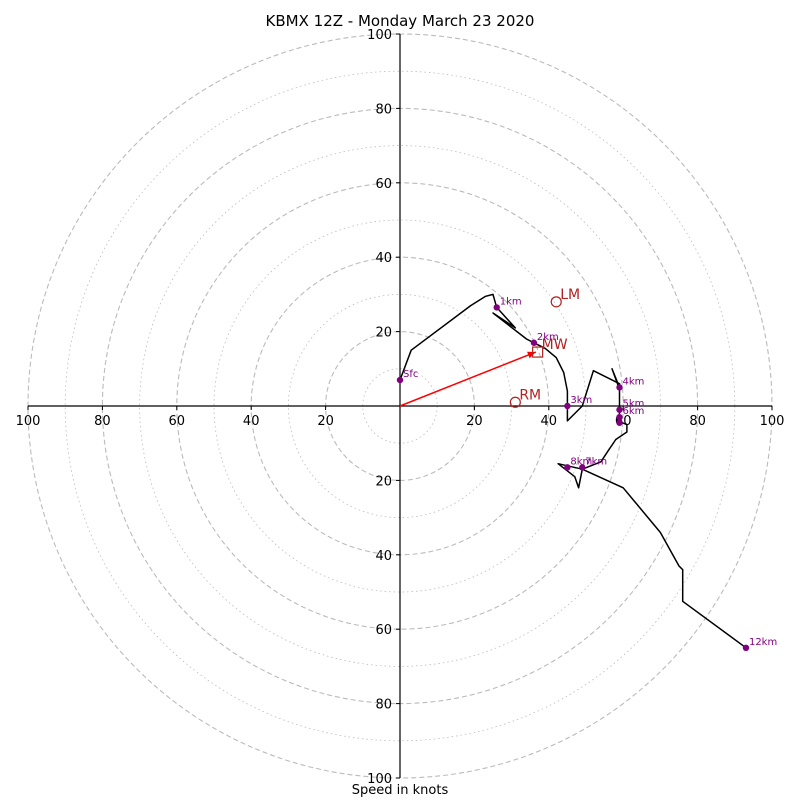 The image size is (800, 800). Describe the element at coordinates (556, 302) in the screenshot. I see `storm-motion-marker-lm` at that location.